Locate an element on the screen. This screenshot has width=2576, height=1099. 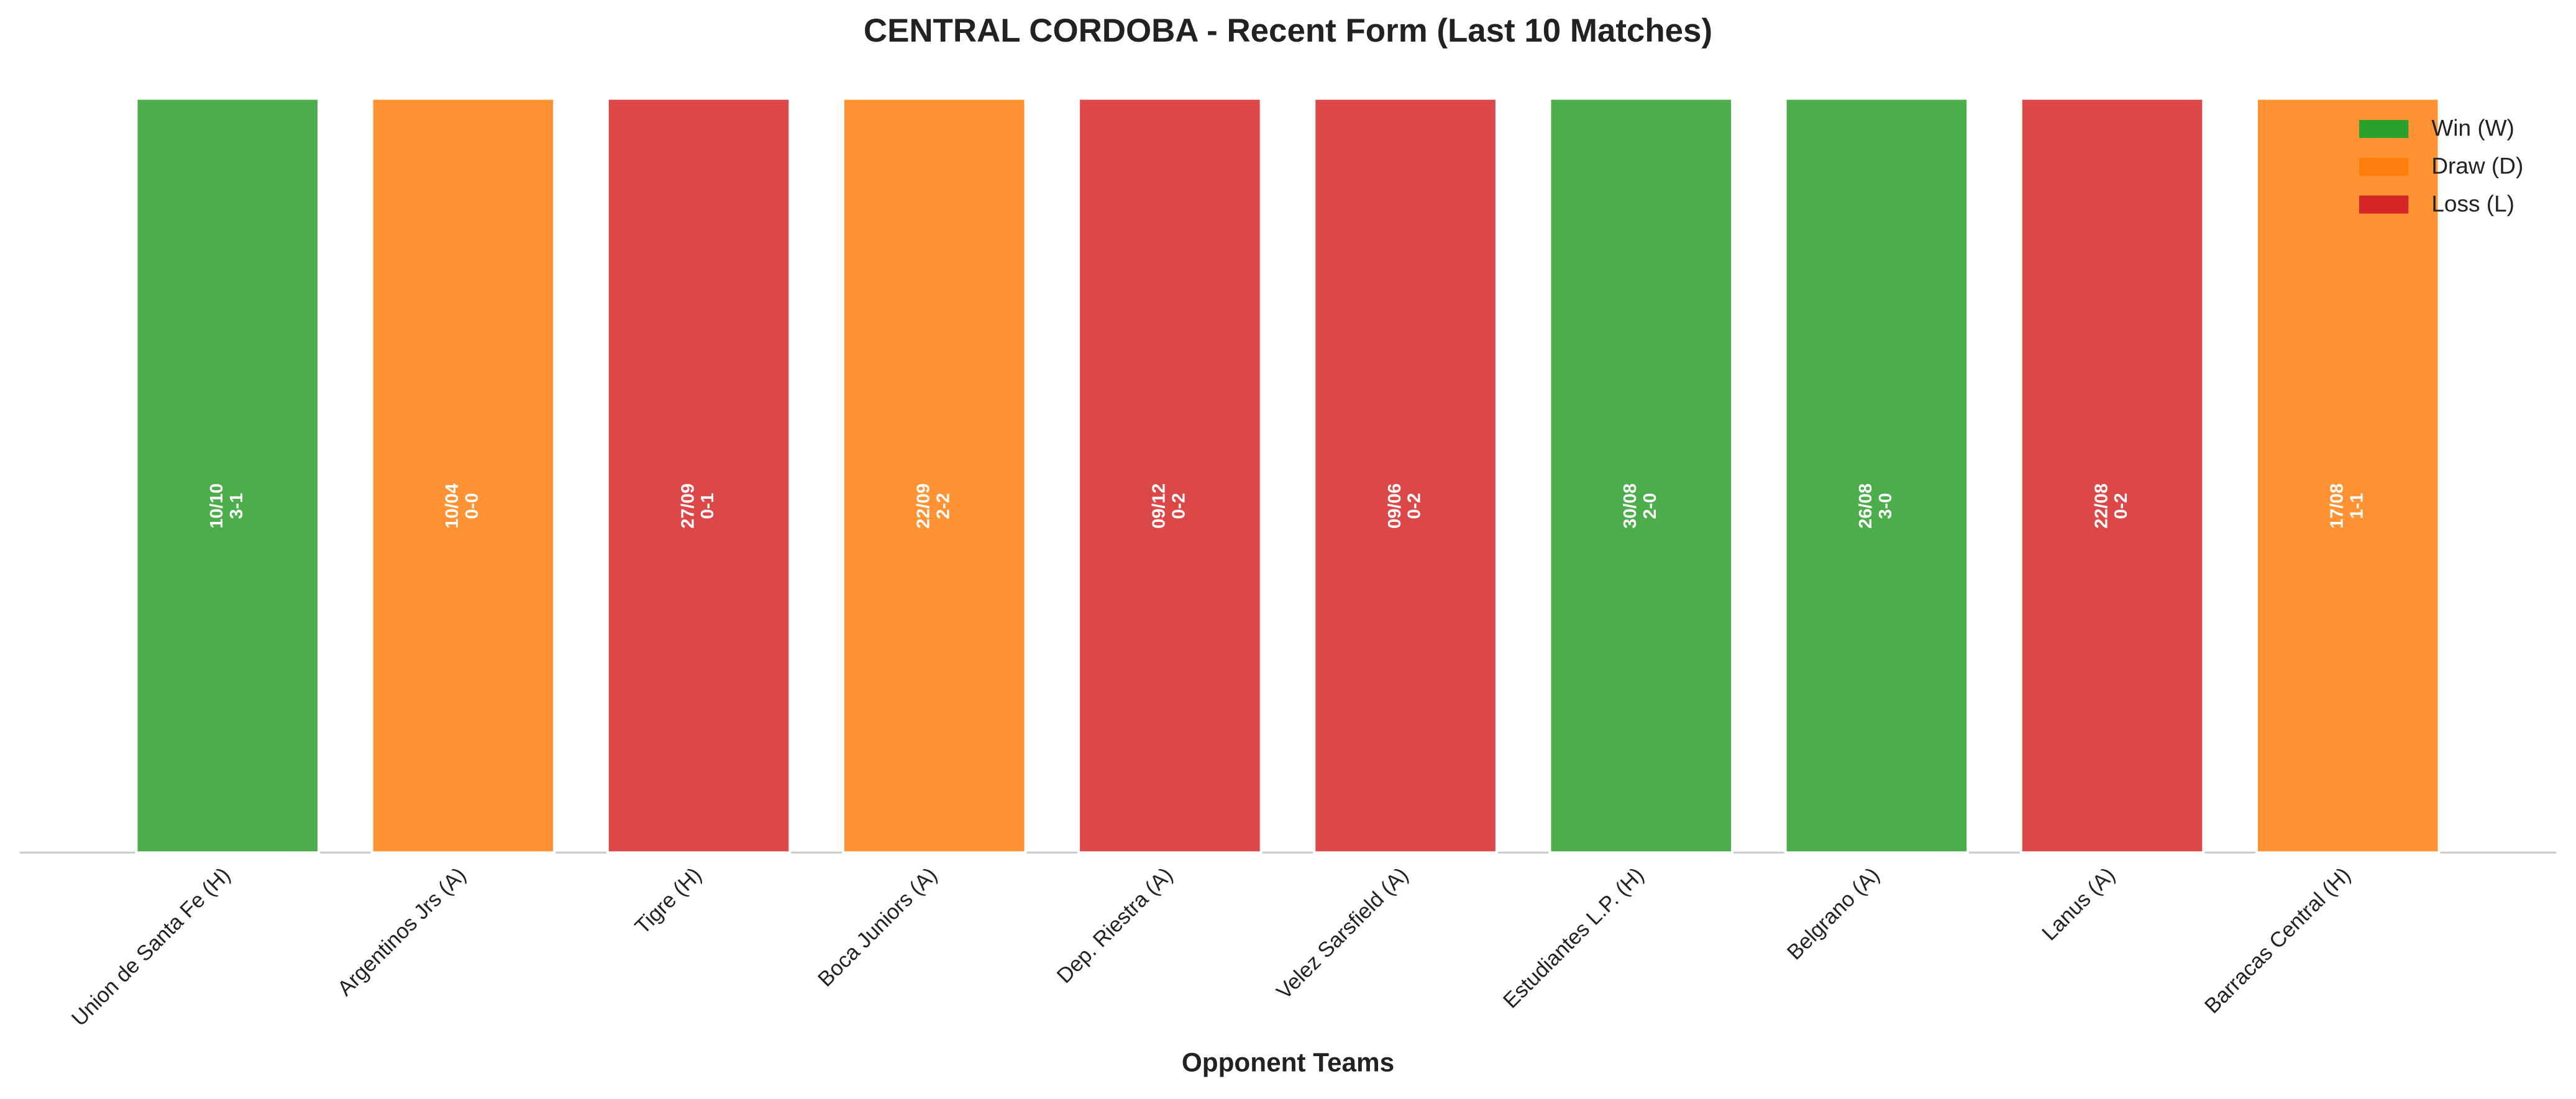
bar-score-label: 3-1 is located at coordinates (237, 506).